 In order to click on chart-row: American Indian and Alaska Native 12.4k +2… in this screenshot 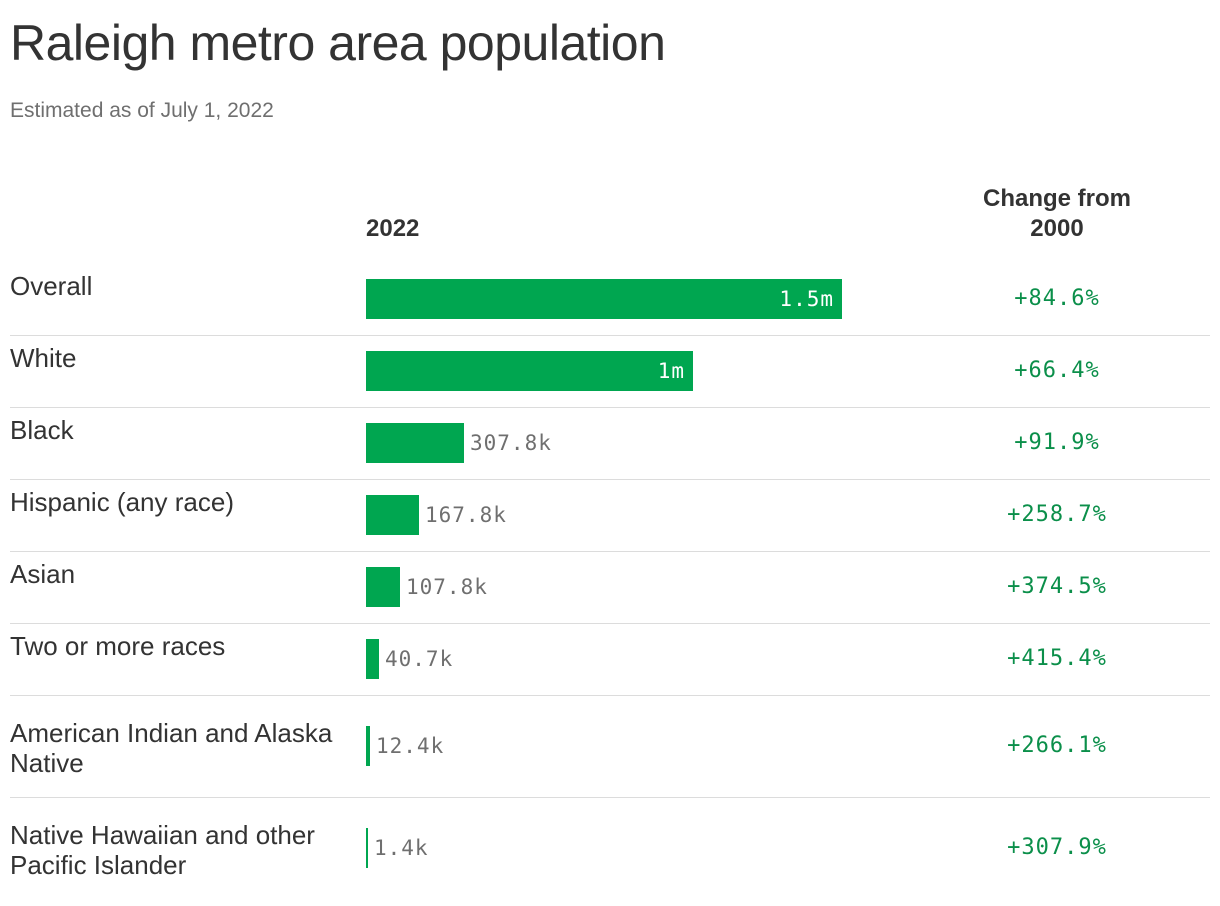, I will do `click(610, 746)`.